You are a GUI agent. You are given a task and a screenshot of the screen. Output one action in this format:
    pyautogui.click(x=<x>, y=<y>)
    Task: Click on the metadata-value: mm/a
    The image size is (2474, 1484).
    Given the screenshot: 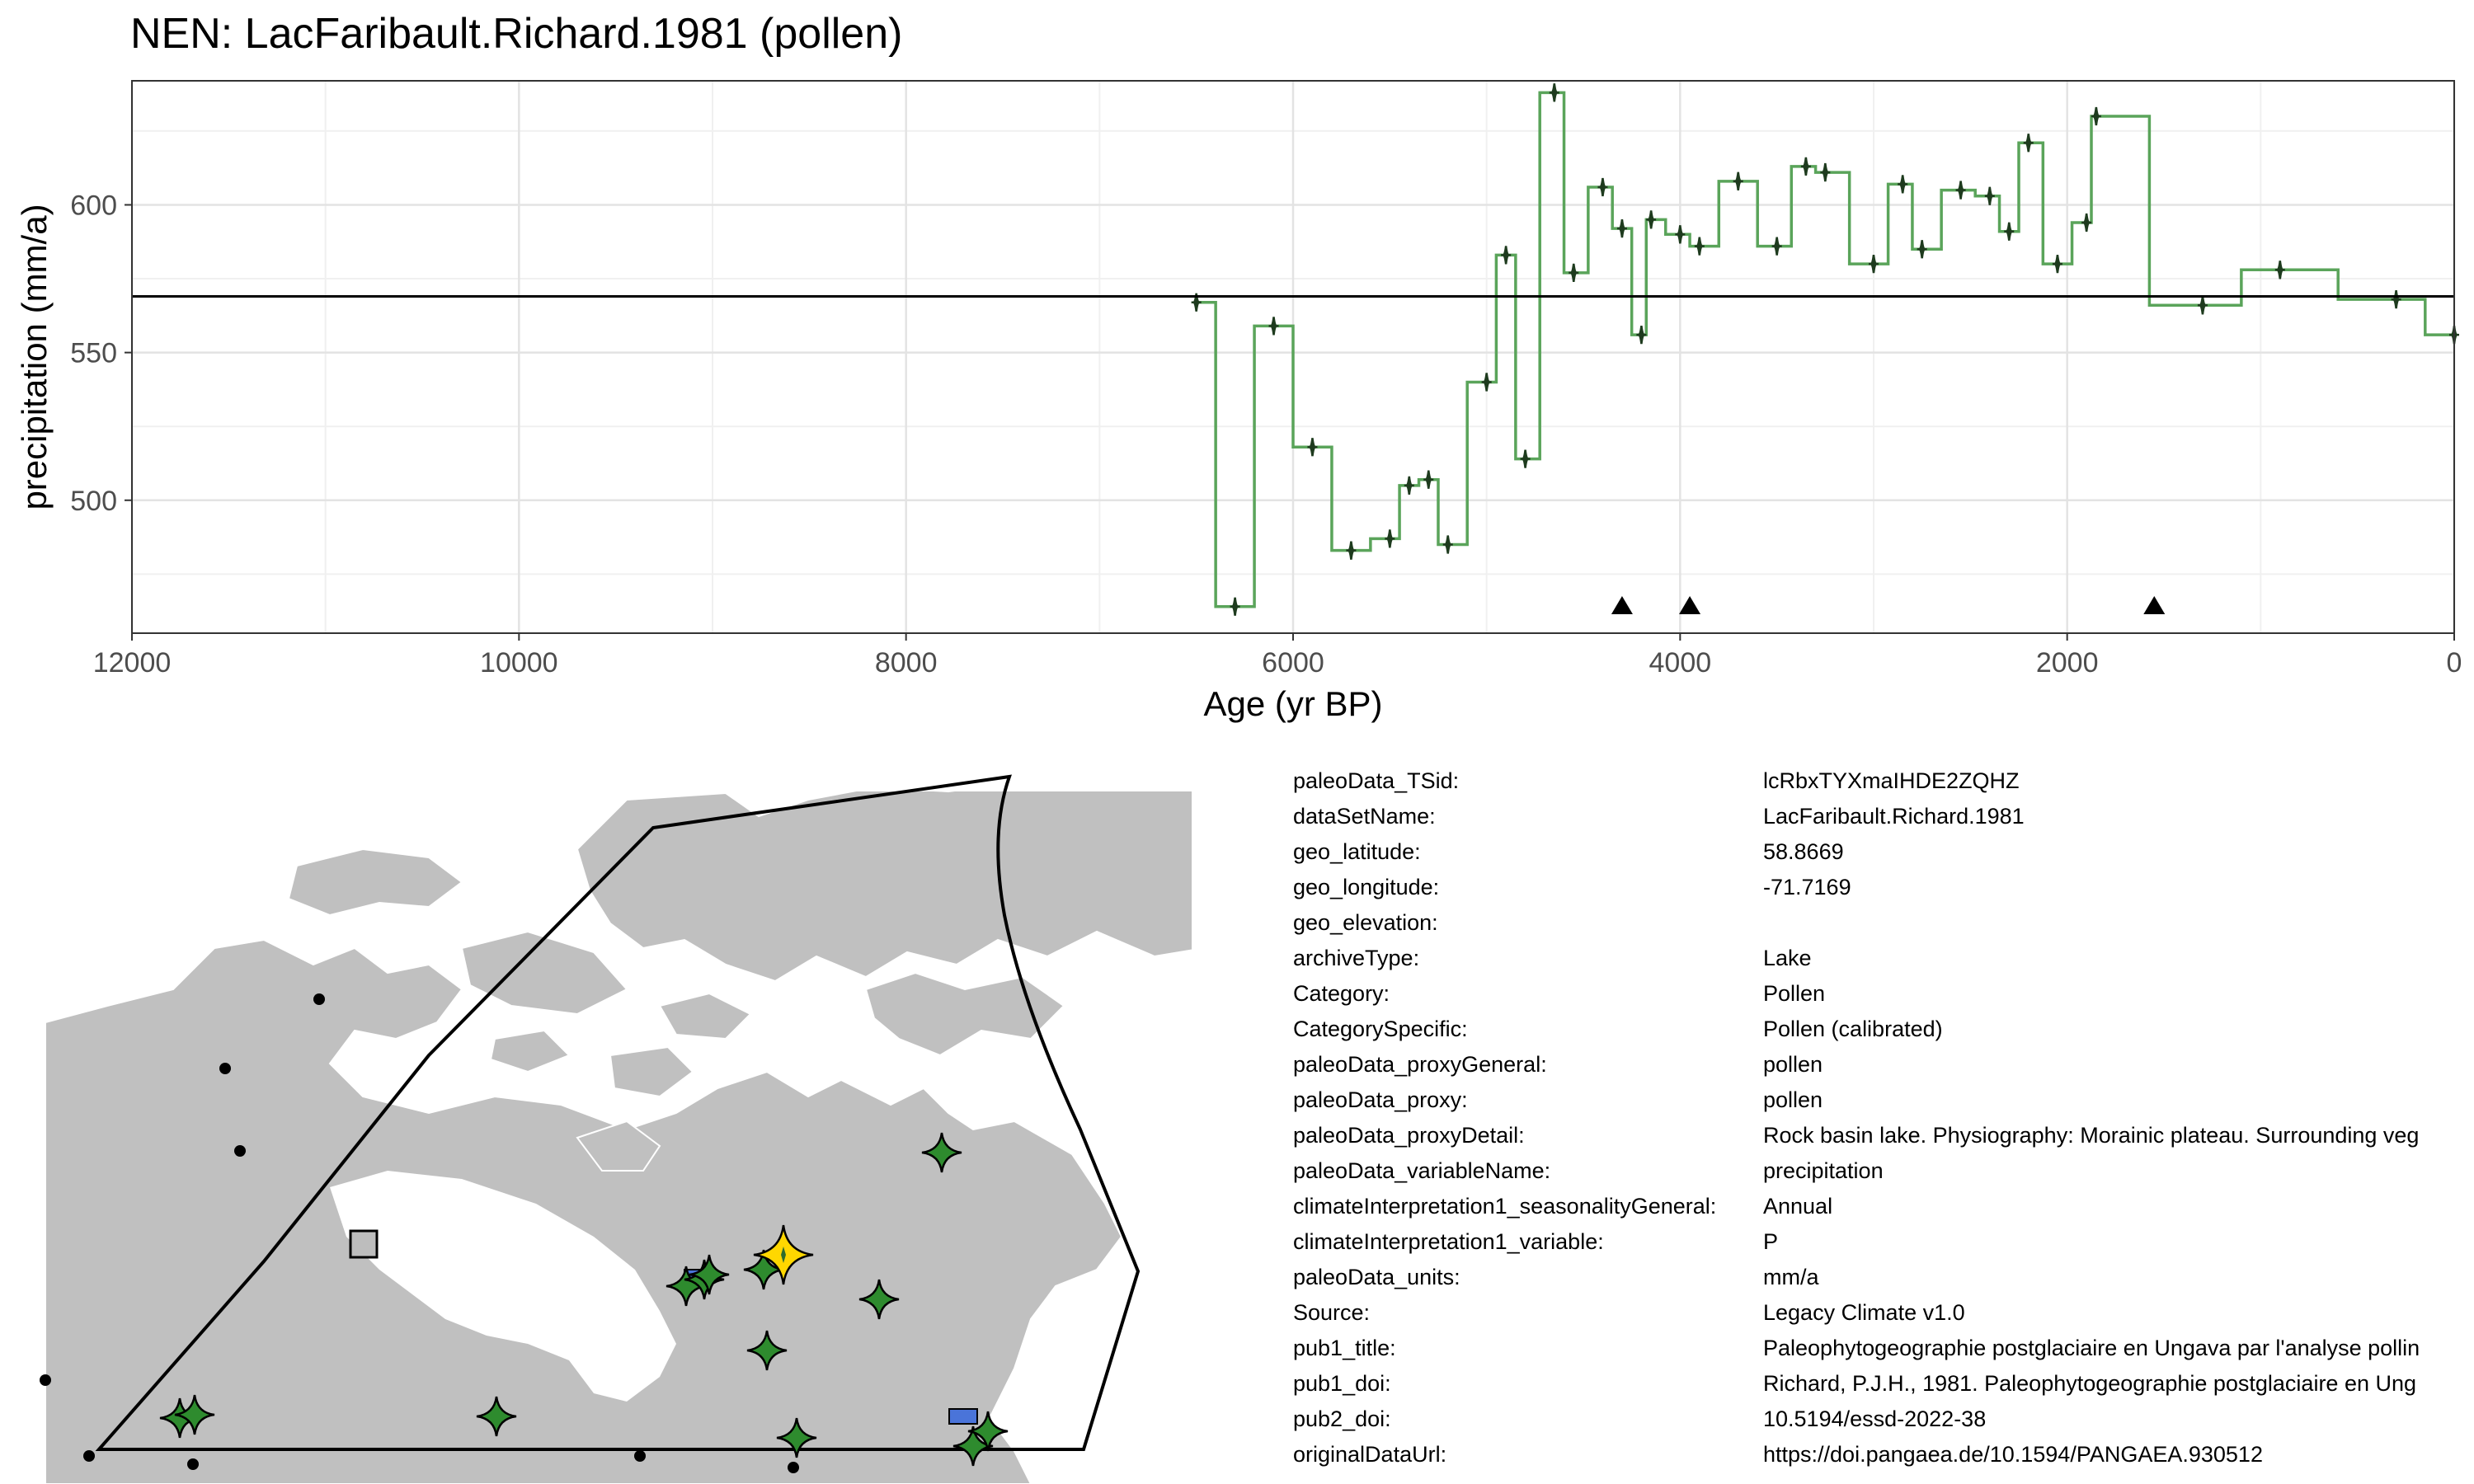 What is the action you would take?
    pyautogui.click(x=1791, y=1277)
    